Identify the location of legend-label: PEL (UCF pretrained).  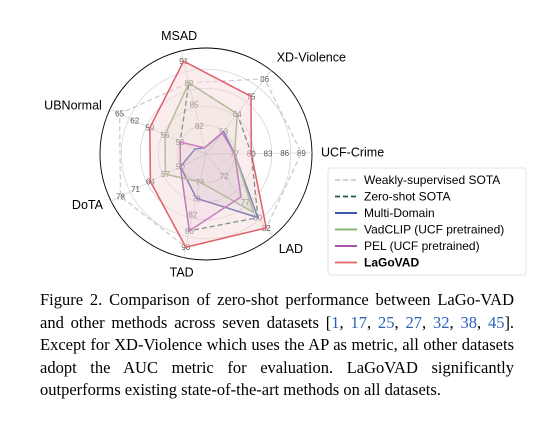
(422, 246).